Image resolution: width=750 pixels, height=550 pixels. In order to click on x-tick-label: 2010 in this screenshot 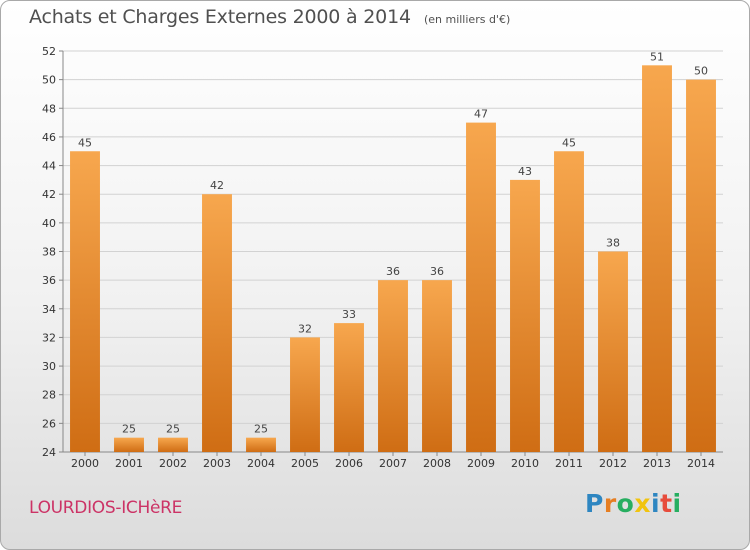, I will do `click(525, 463)`.